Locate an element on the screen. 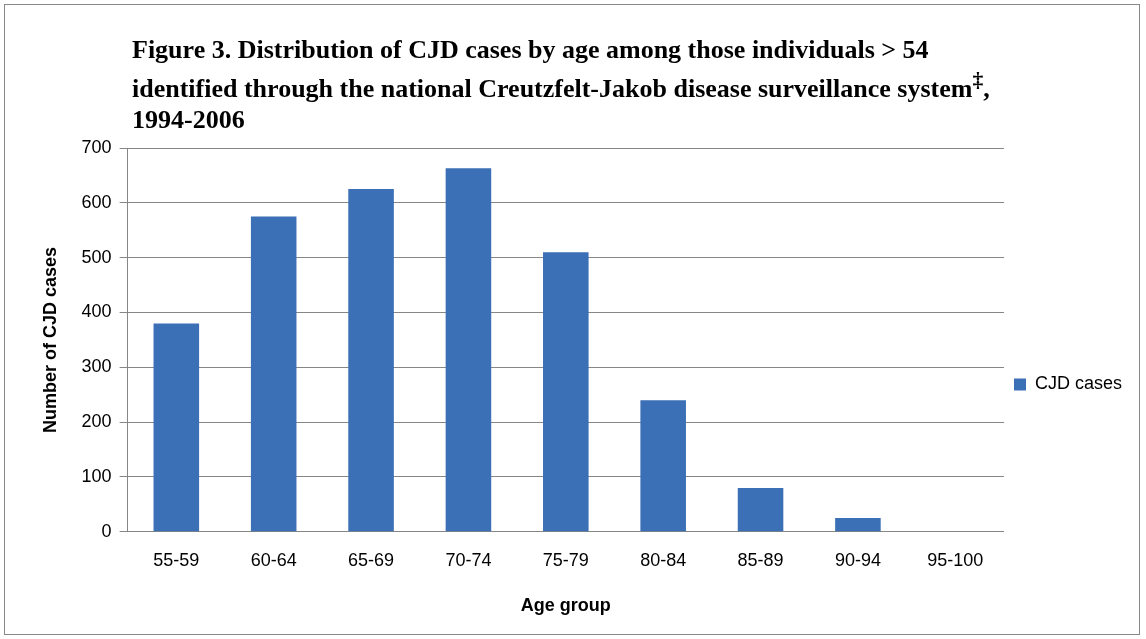  x-tick-label: 55-59 is located at coordinates (176, 559).